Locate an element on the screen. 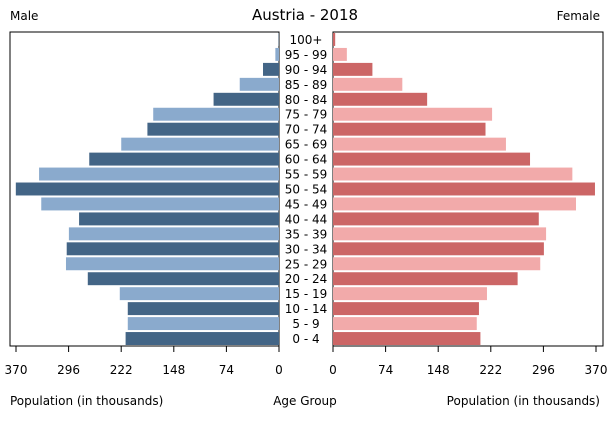 The image size is (610, 425). age-group-label: 65 - 69 is located at coordinates (306, 145).